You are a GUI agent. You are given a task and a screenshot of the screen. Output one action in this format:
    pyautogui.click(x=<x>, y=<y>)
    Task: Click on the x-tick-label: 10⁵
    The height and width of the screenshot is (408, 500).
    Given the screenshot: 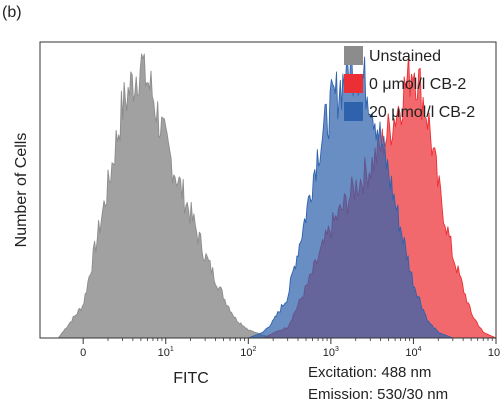 What is the action you would take?
    pyautogui.click(x=494, y=352)
    